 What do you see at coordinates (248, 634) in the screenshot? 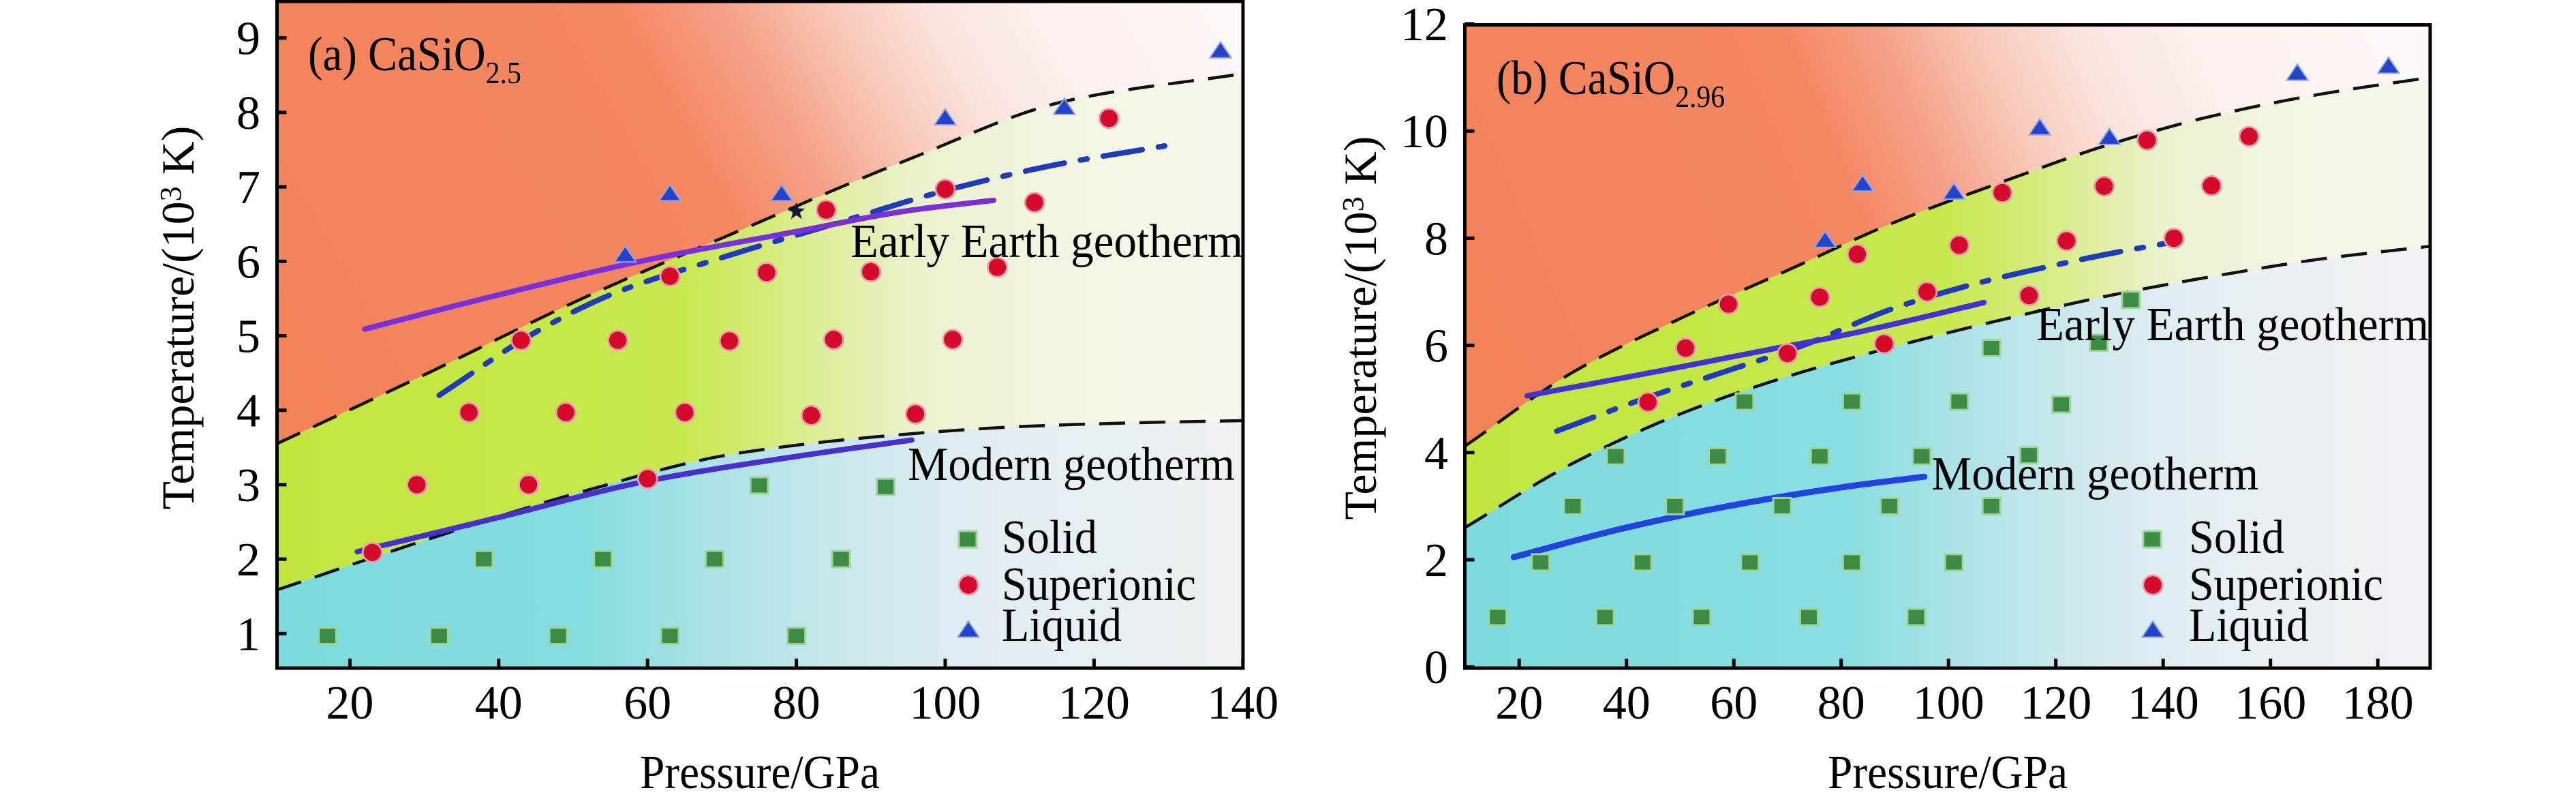
I see `svg-text: 1` at bounding box center [248, 634].